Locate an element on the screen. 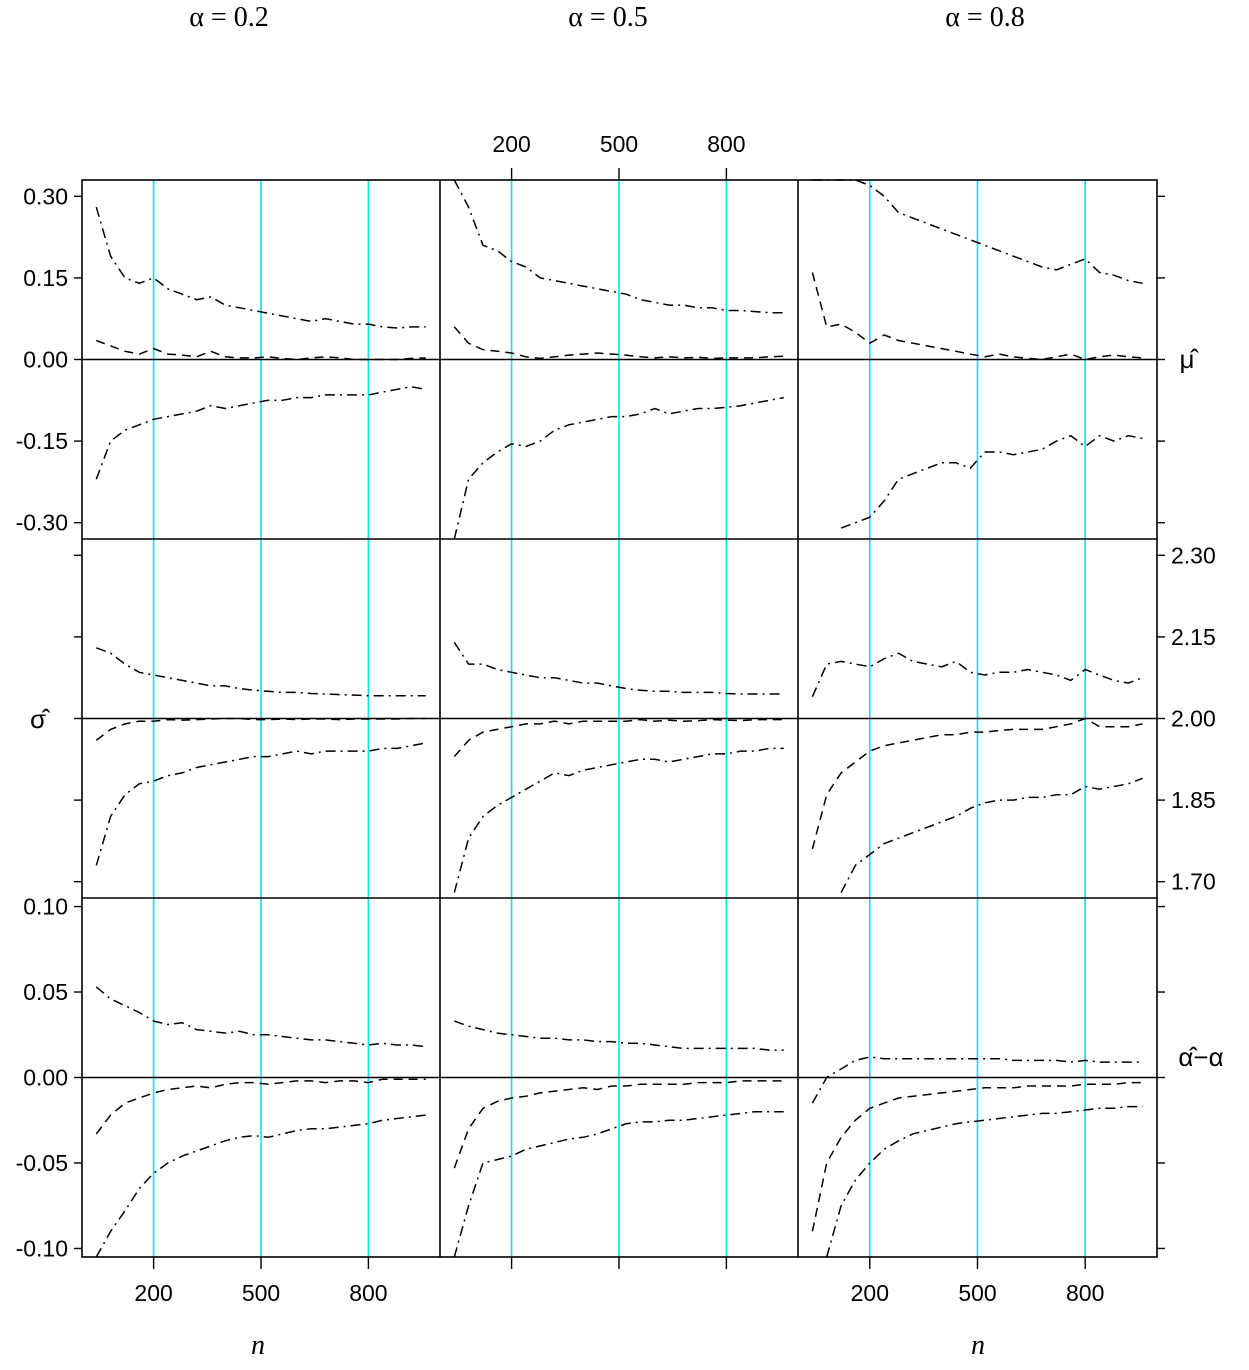 The width and height of the screenshot is (1249, 1370). y-tick-label-row-2-4: 0.10 is located at coordinates (45, 907).